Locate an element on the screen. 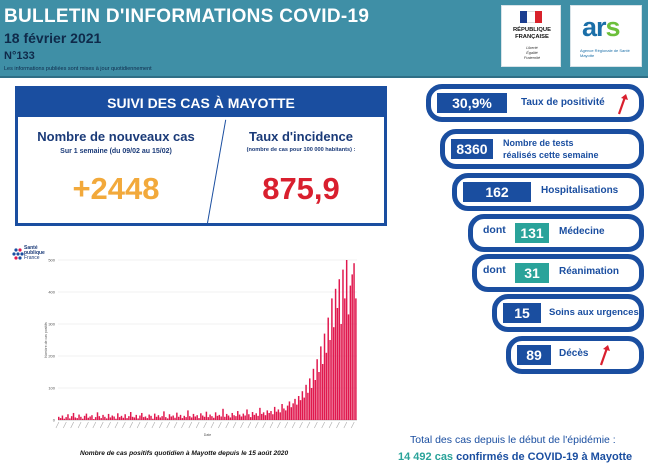  medecine-value: 131 is located at coordinates (532, 233).